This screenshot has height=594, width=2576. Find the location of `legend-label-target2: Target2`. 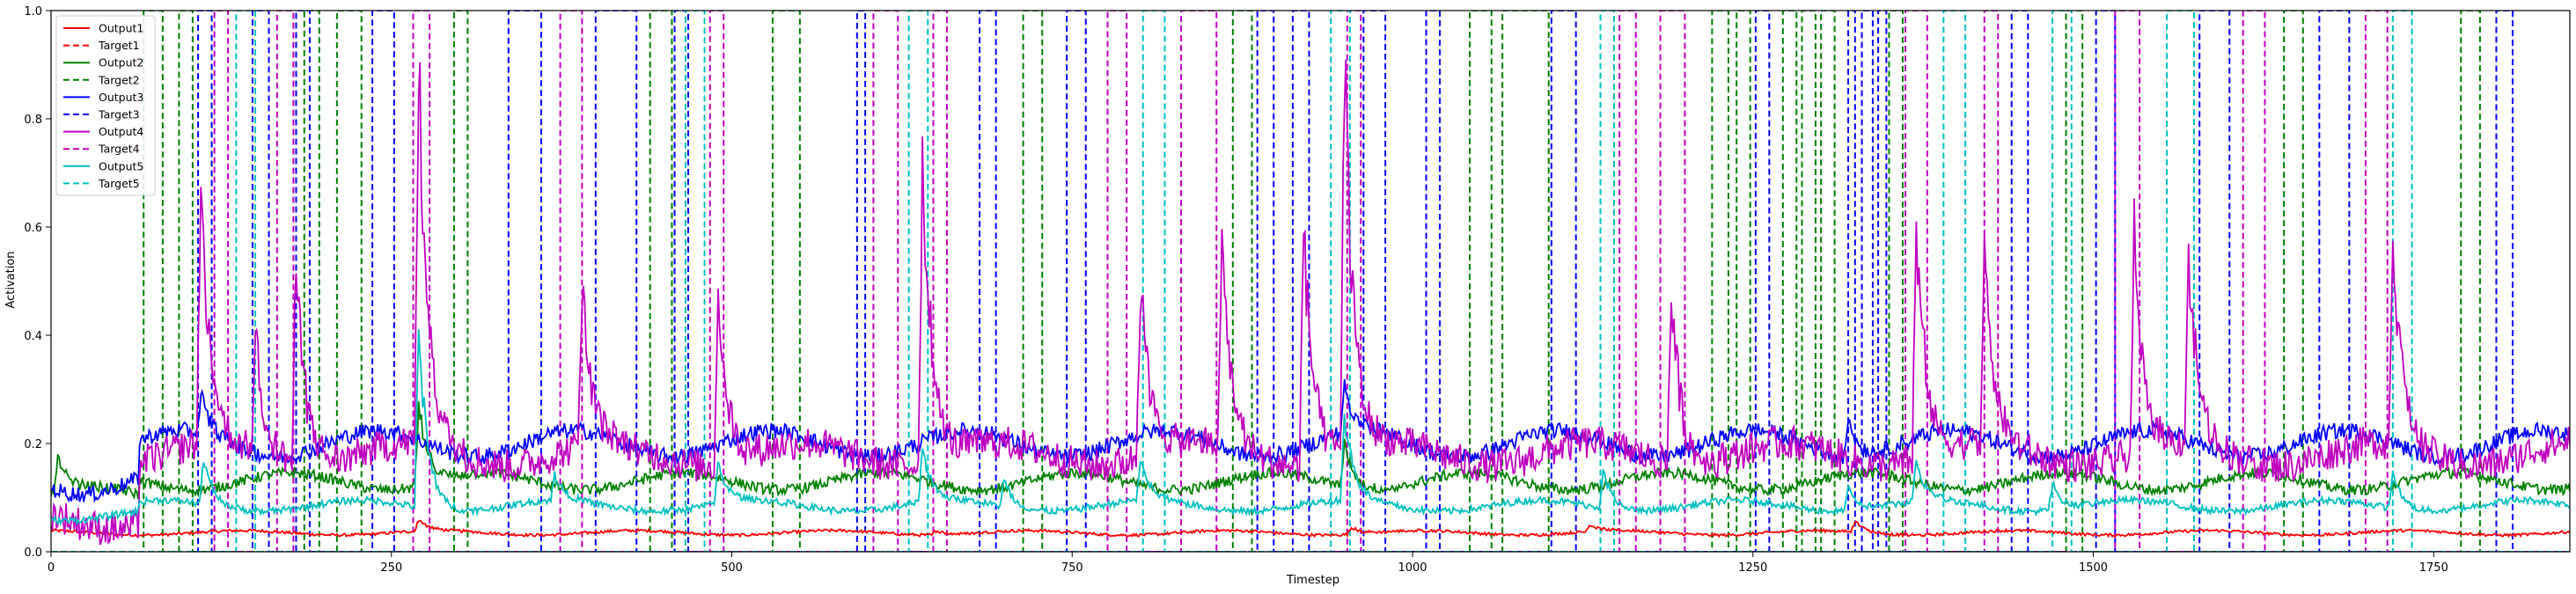

legend-label-target2: Target2 is located at coordinates (119, 79).